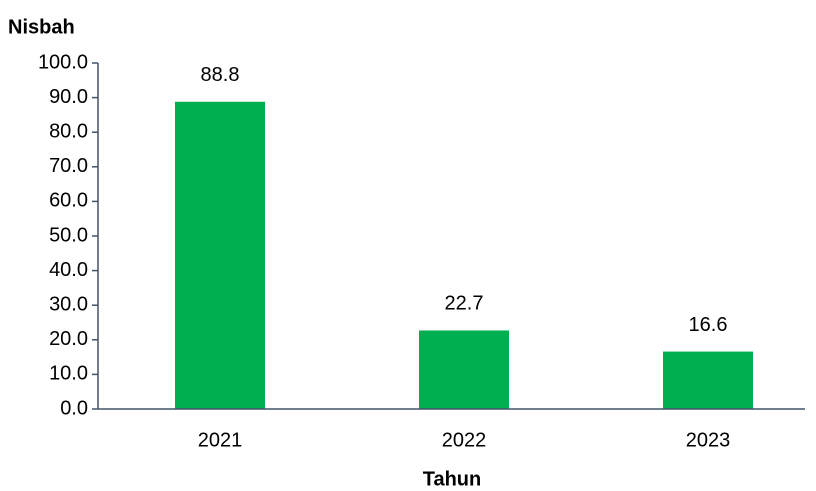 The image size is (816, 491). Describe the element at coordinates (68, 304) in the screenshot. I see `y-tick-label: 30.0` at that location.